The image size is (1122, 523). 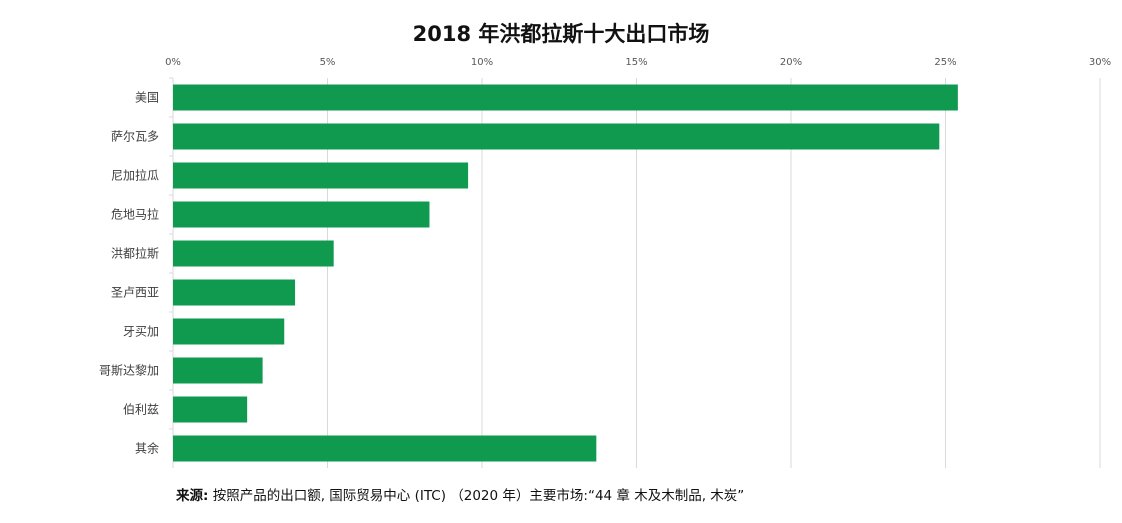 I want to click on x-tick-label: 20%, so click(x=791, y=62).